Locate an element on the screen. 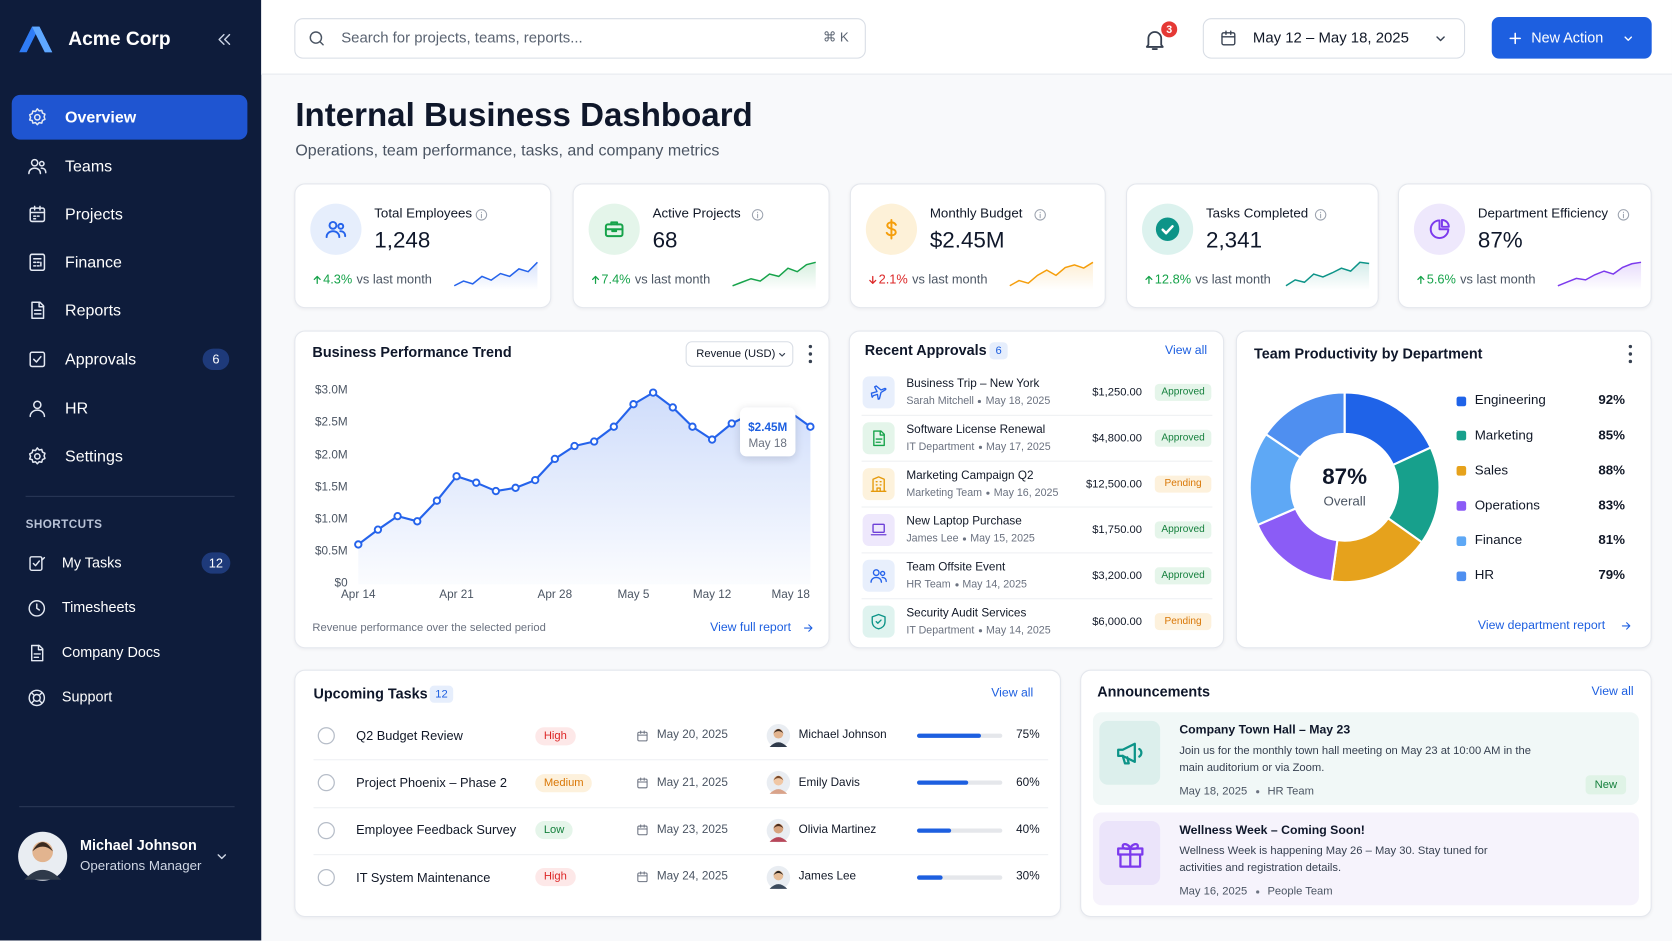  tooltip-value: $2.45M is located at coordinates (768, 428).